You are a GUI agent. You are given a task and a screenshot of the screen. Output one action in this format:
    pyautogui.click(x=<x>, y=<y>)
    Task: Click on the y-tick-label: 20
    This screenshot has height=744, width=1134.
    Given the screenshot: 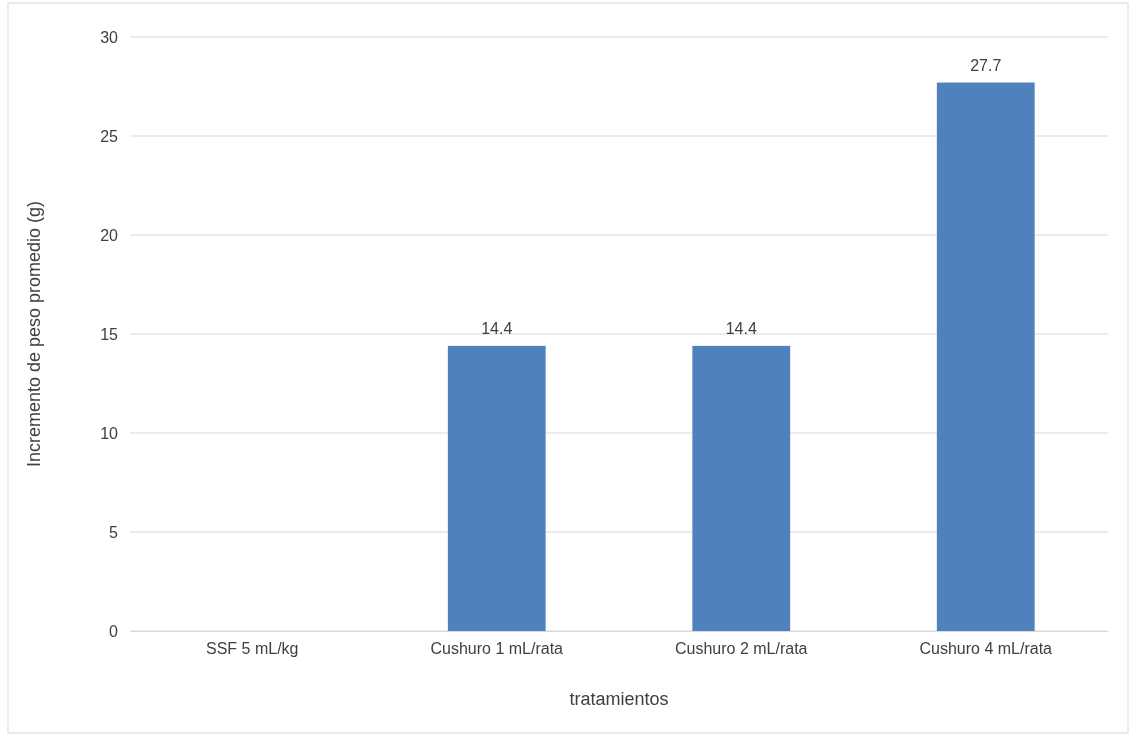 What is the action you would take?
    pyautogui.click(x=109, y=235)
    